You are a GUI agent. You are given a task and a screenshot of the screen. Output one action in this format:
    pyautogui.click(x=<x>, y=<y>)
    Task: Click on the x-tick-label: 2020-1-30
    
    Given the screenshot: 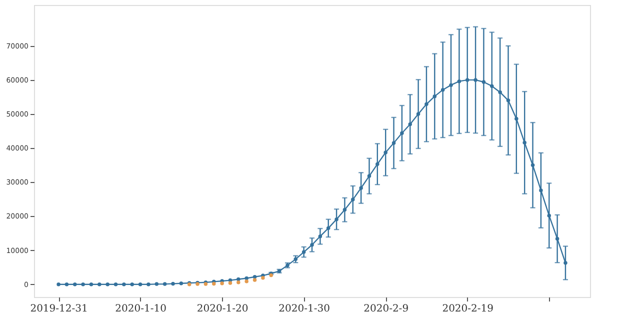 What is the action you would take?
    pyautogui.click(x=304, y=309)
    